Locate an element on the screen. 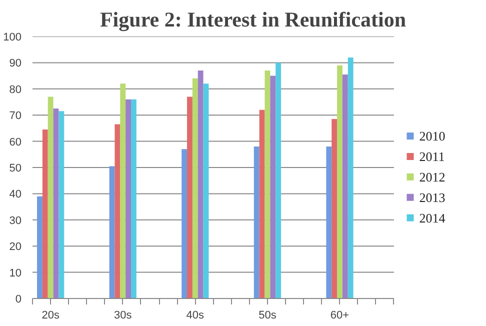 This screenshot has width=486, height=326. chart-title: Figure 2: Interest in Reunification is located at coordinates (253, 20).